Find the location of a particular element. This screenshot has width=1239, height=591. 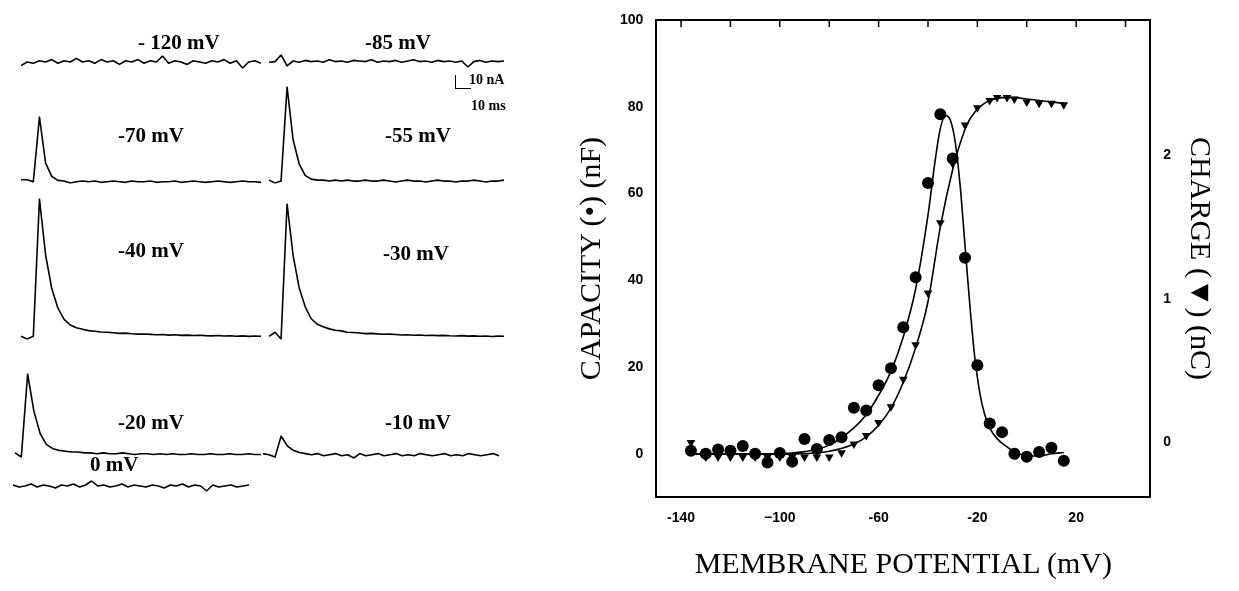

x-tick-label: 20 is located at coordinates (1076, 517).